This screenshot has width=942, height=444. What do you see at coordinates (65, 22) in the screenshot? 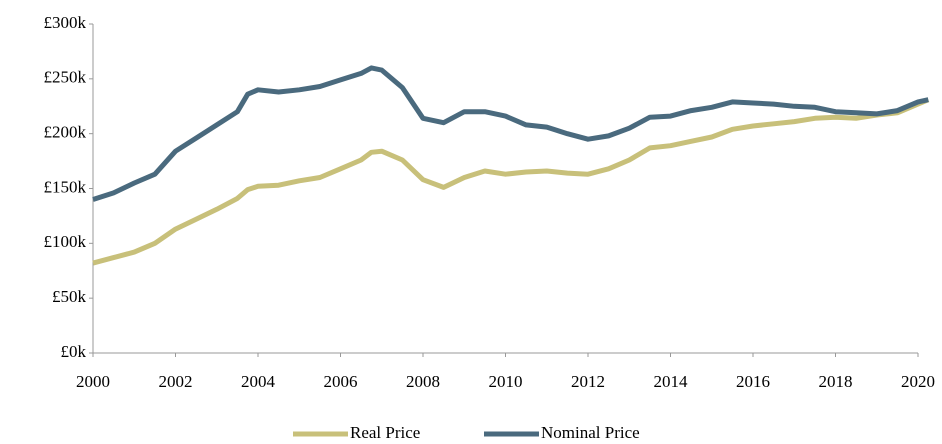
I see `y-tick-label: £300k` at bounding box center [65, 22].